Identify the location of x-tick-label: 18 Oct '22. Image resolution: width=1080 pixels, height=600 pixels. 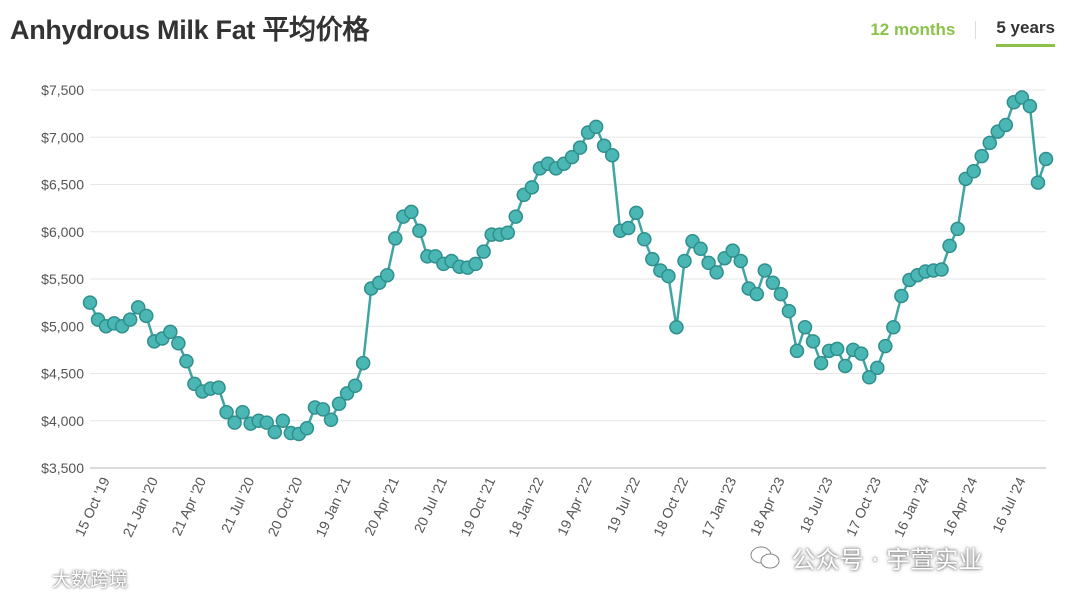
(670, 506).